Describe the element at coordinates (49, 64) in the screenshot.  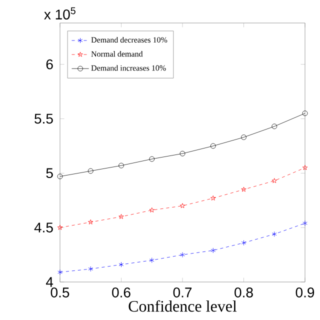
I see `y-tick-label: 6` at that location.